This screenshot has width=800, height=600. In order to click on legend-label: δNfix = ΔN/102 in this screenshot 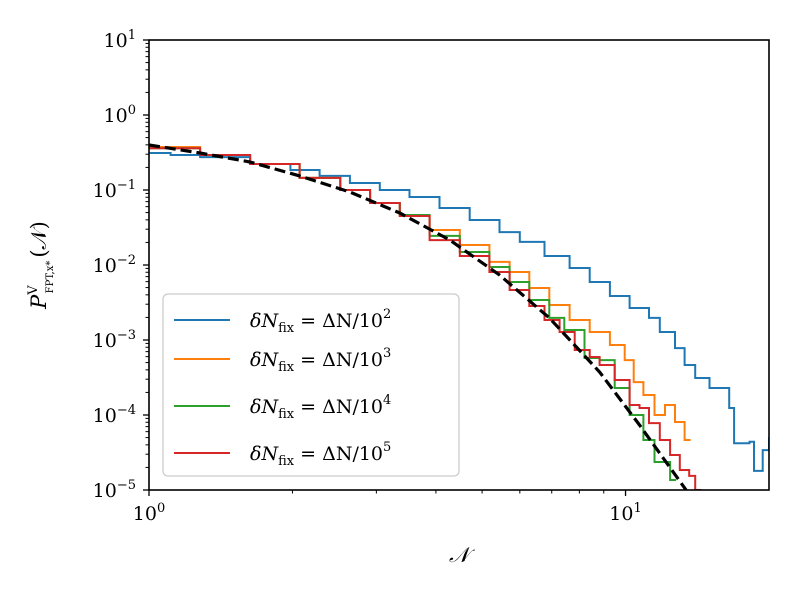, I will do `click(320, 321)`.